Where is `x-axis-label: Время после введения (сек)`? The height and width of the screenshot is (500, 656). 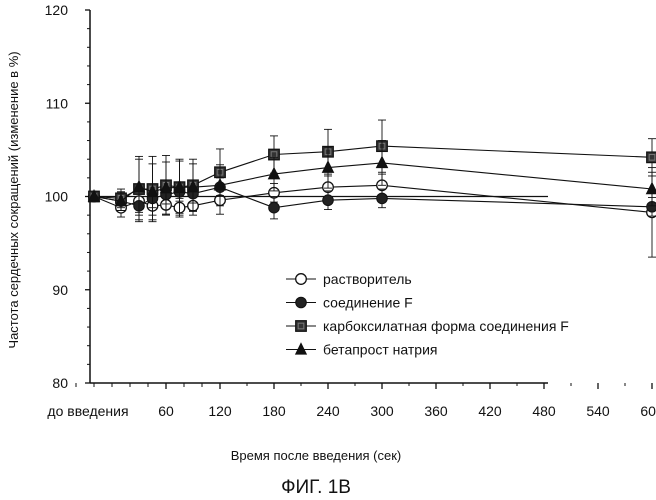 x-axis-label: Время после введения (сек) is located at coordinates (316, 455).